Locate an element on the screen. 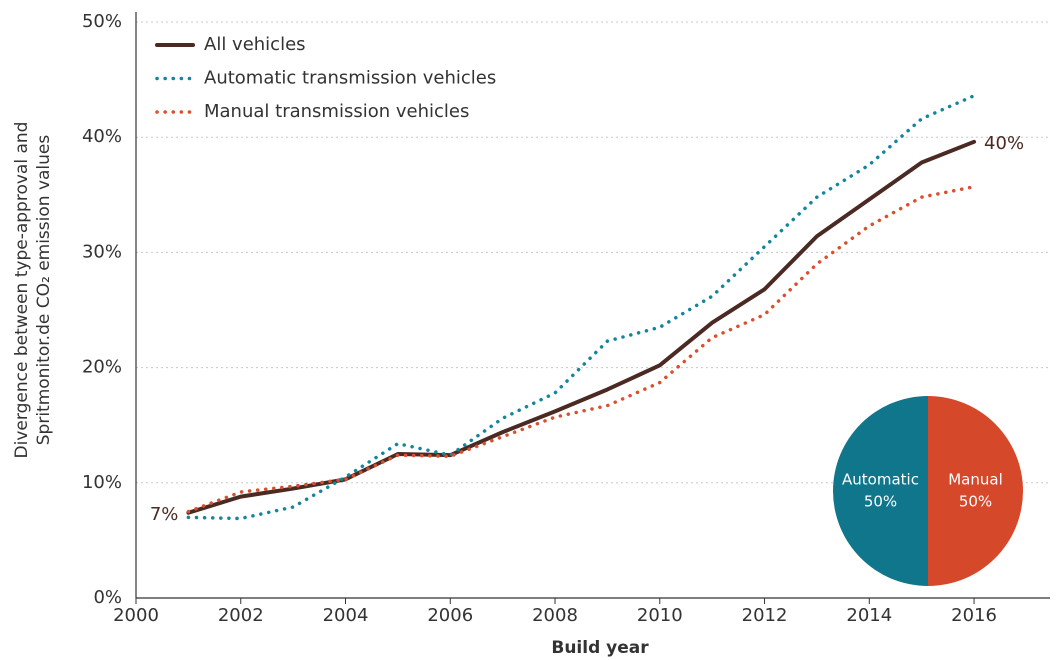  data-label: 40% is located at coordinates (1004, 143).